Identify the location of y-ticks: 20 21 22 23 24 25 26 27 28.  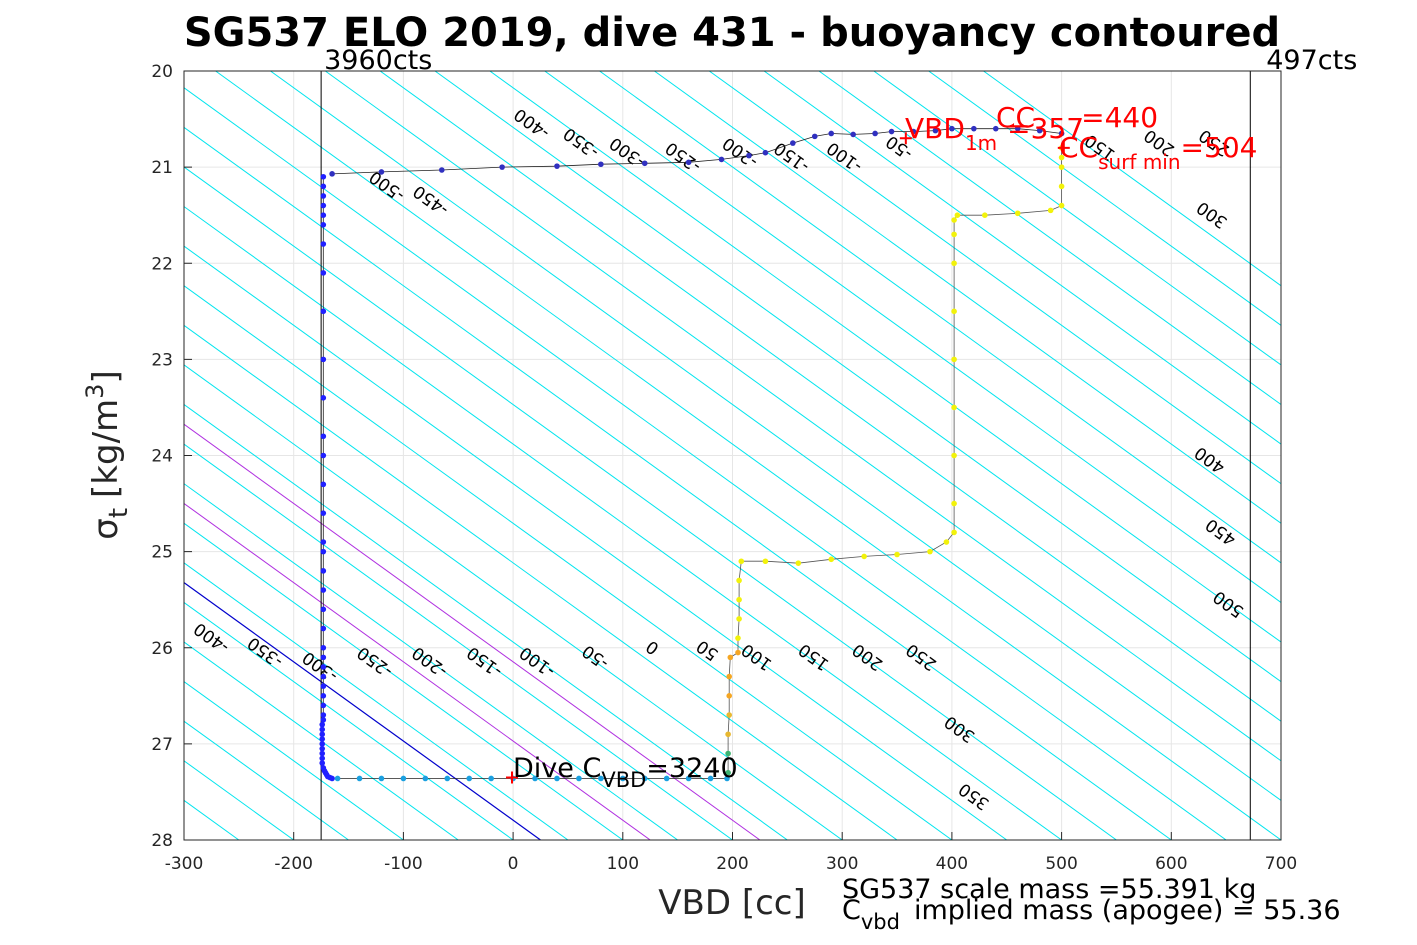
(171, 456).